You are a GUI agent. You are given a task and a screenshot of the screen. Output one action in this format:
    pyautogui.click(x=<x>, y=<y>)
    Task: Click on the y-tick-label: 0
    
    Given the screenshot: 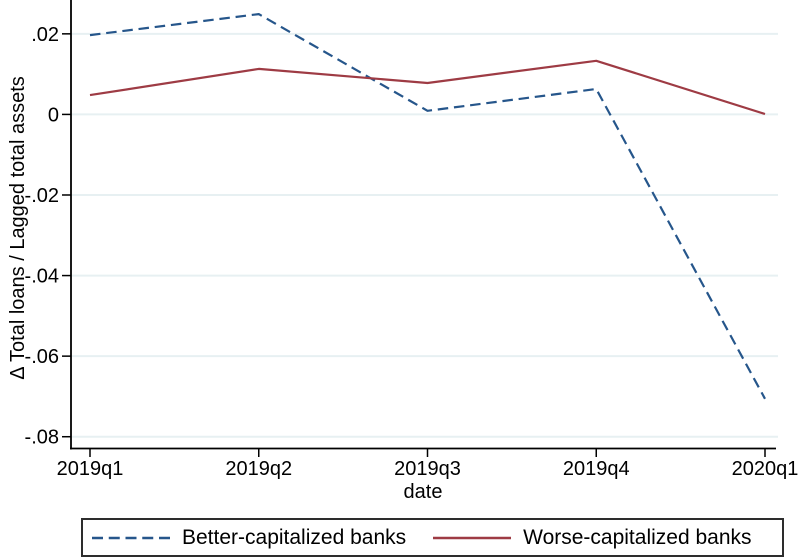 What is the action you would take?
    pyautogui.click(x=53, y=115)
    